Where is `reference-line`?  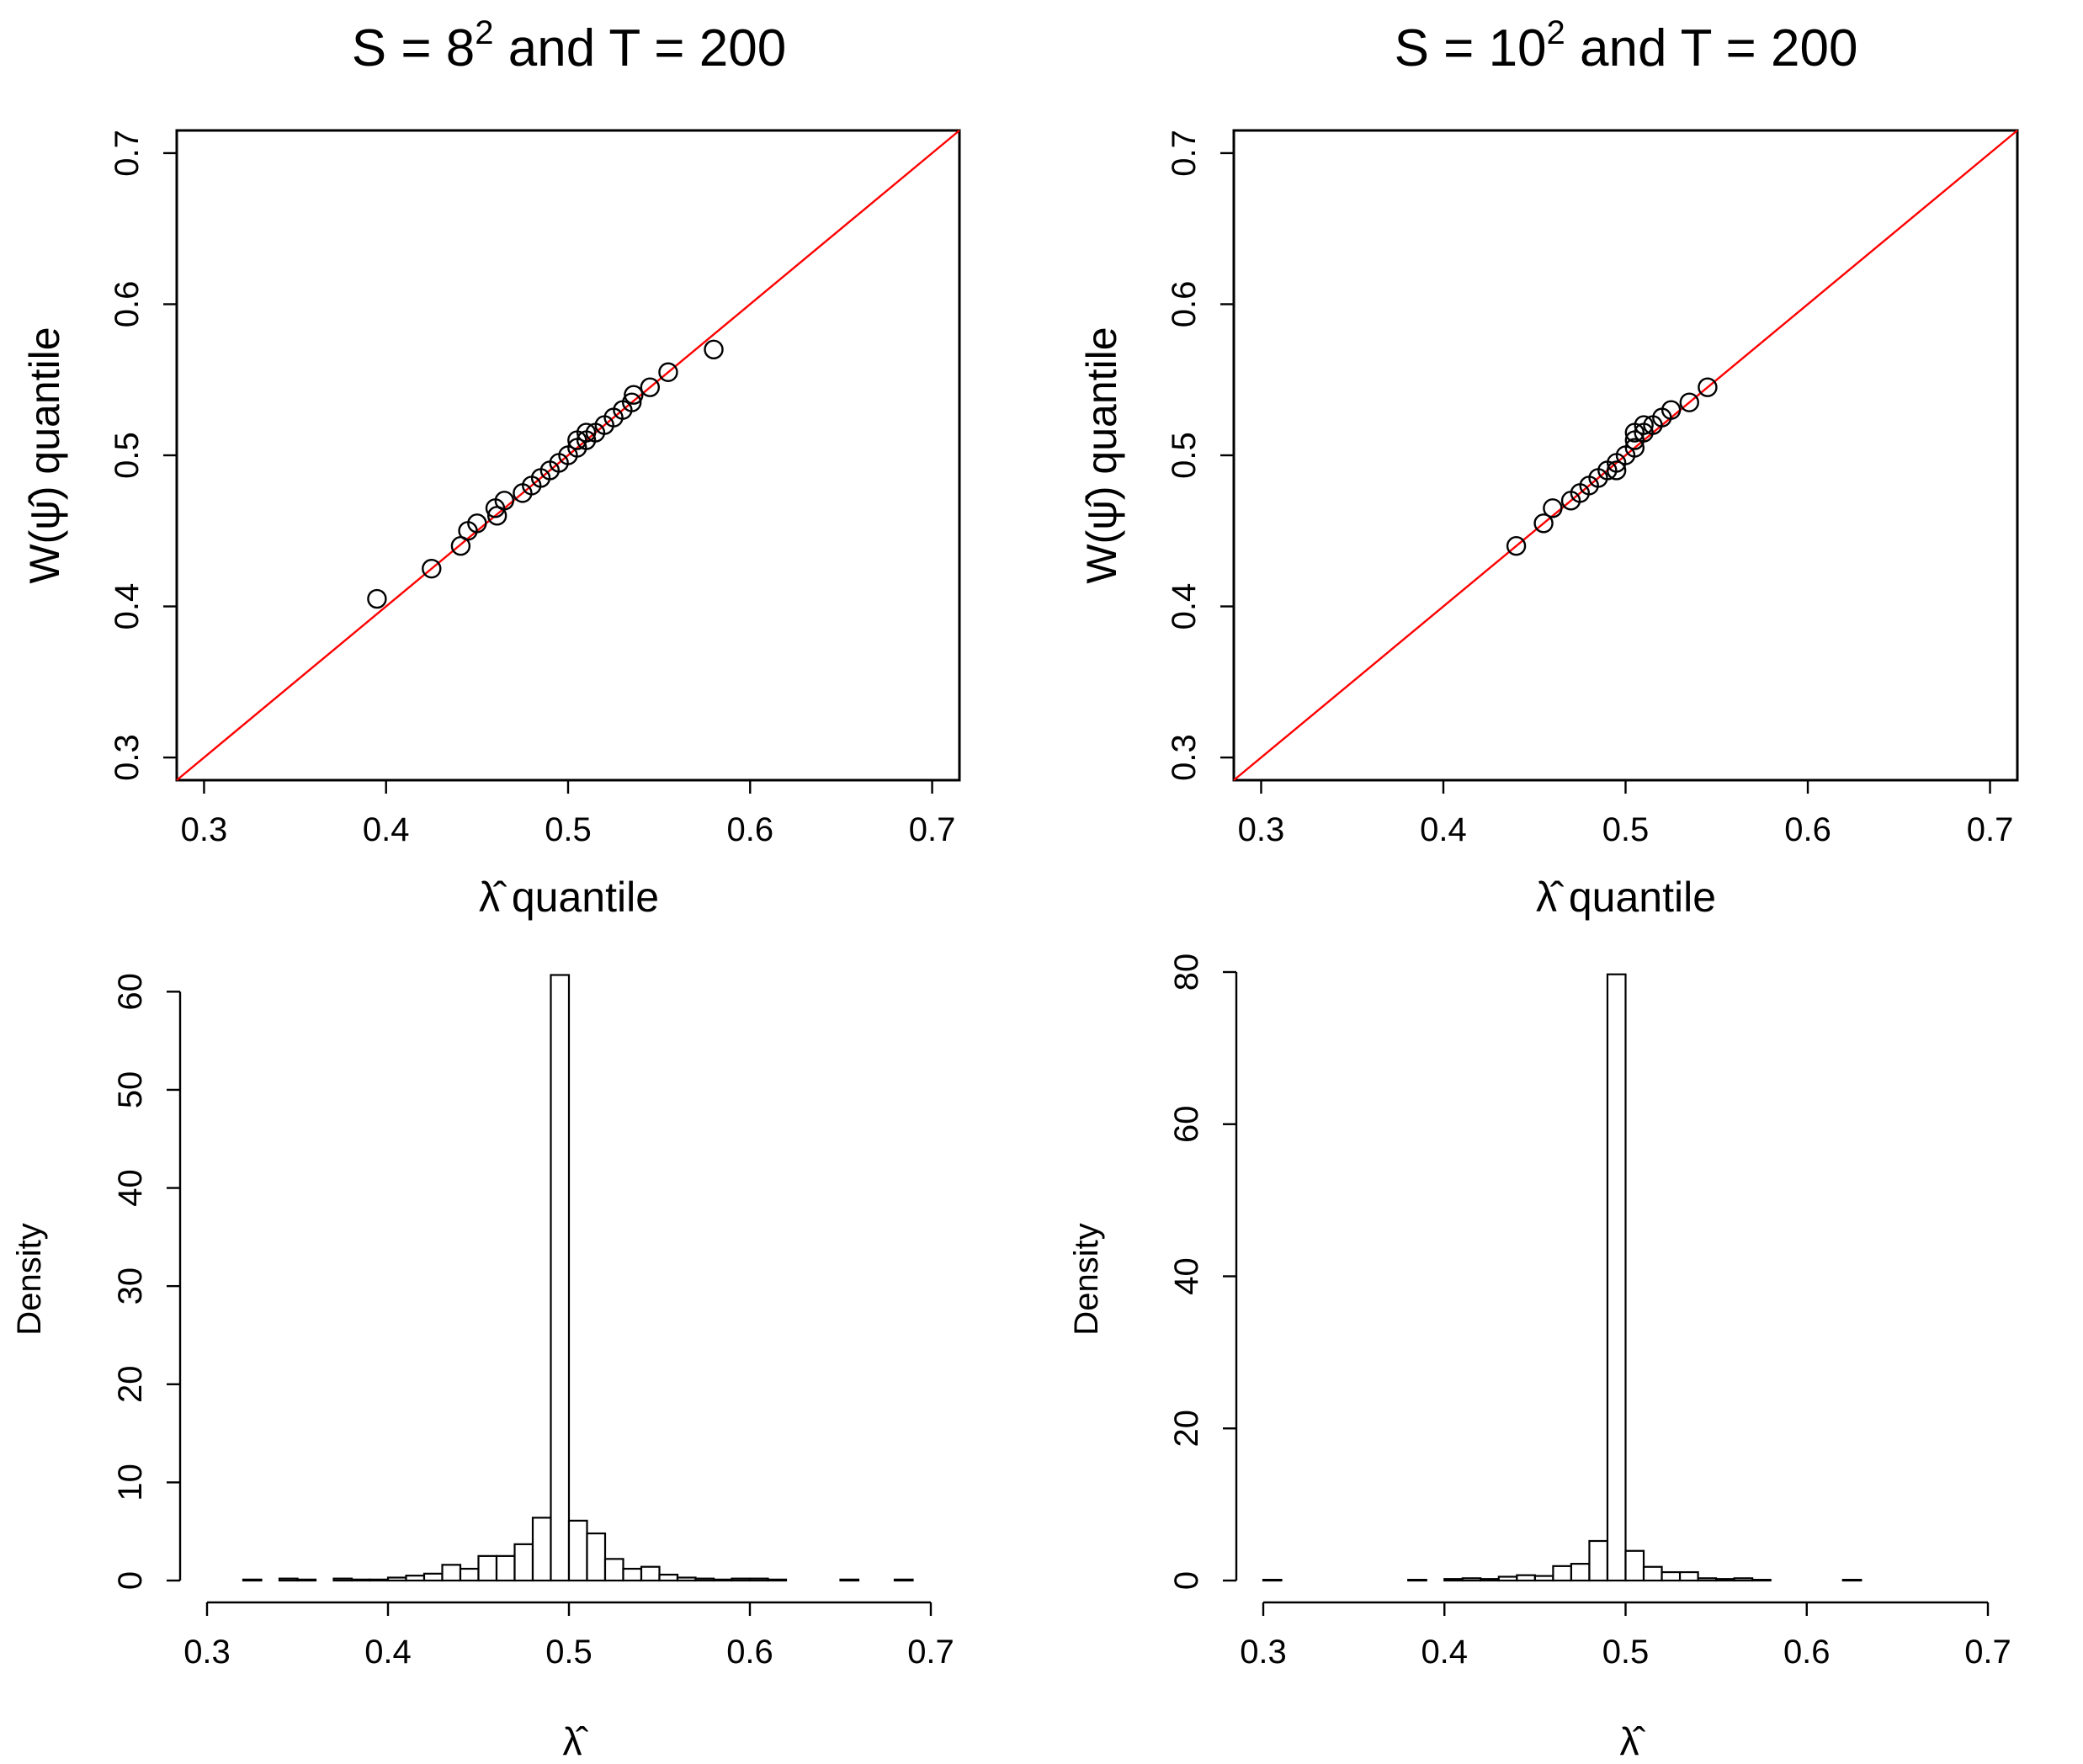 reference-line is located at coordinates (568, 456).